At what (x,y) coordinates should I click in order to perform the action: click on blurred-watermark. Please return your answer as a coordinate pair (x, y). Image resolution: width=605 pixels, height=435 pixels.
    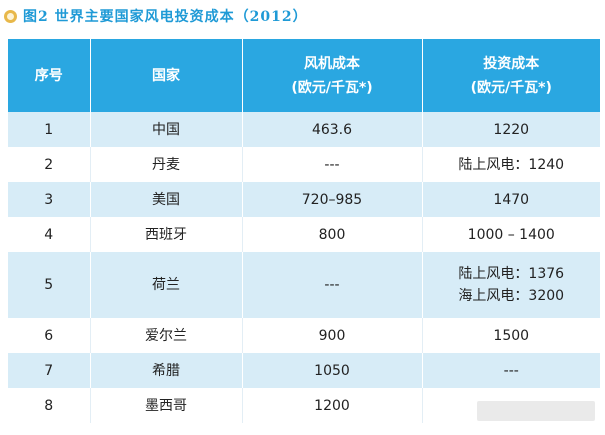
    Looking at the image, I should click on (536, 411).